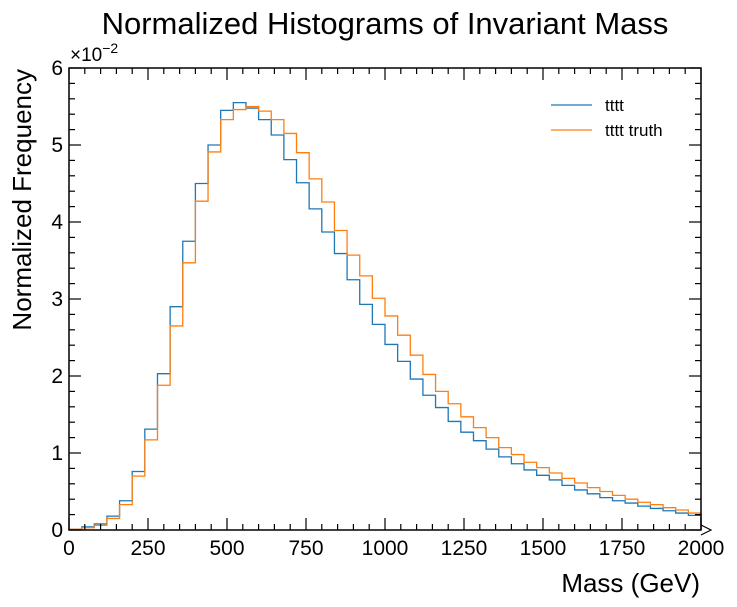 The width and height of the screenshot is (737, 607). I want to click on x-tick-label: 2000, so click(701, 548).